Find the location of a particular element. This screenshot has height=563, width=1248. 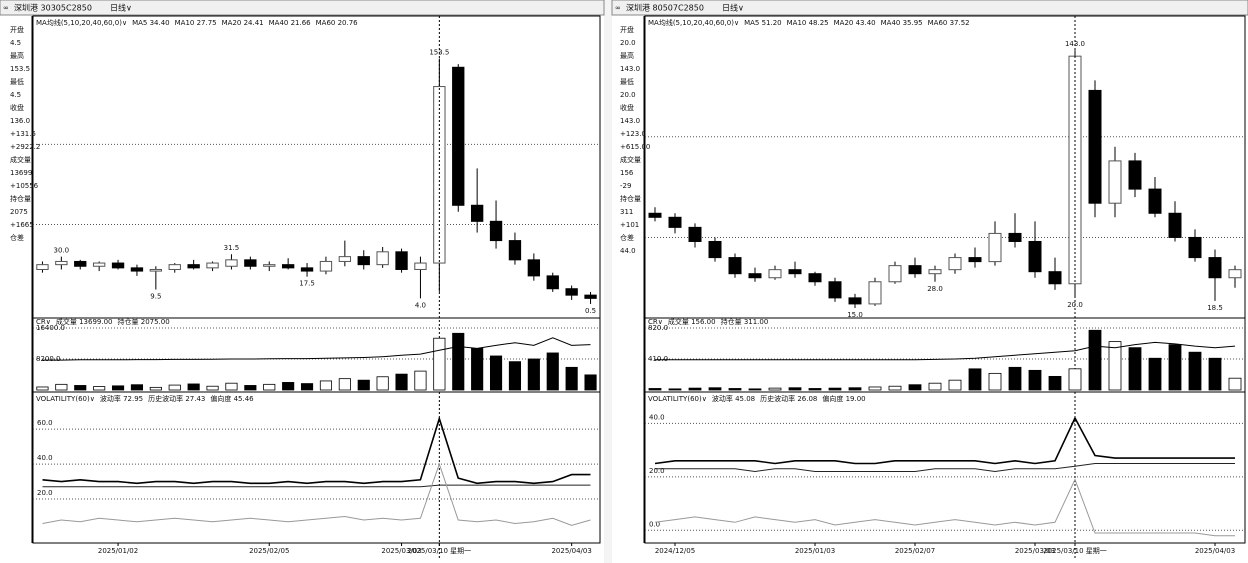

info-text: +615.00 is located at coordinates (635, 147).